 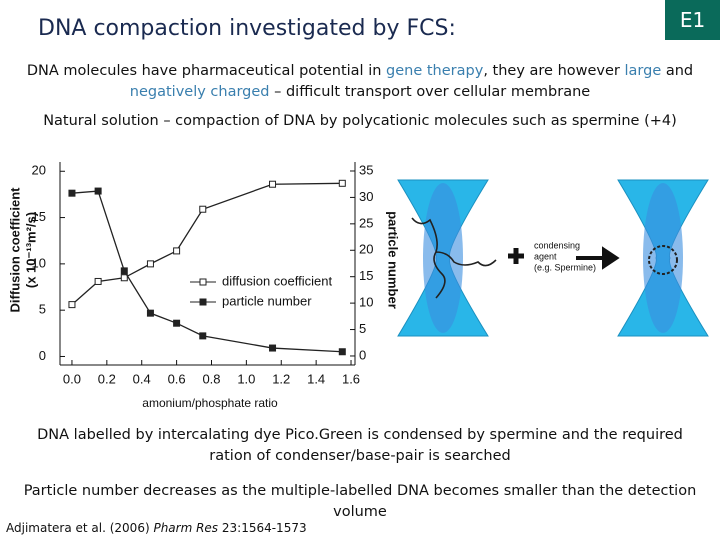 I want to click on x-tick-label: 0.4, so click(x=142, y=378).